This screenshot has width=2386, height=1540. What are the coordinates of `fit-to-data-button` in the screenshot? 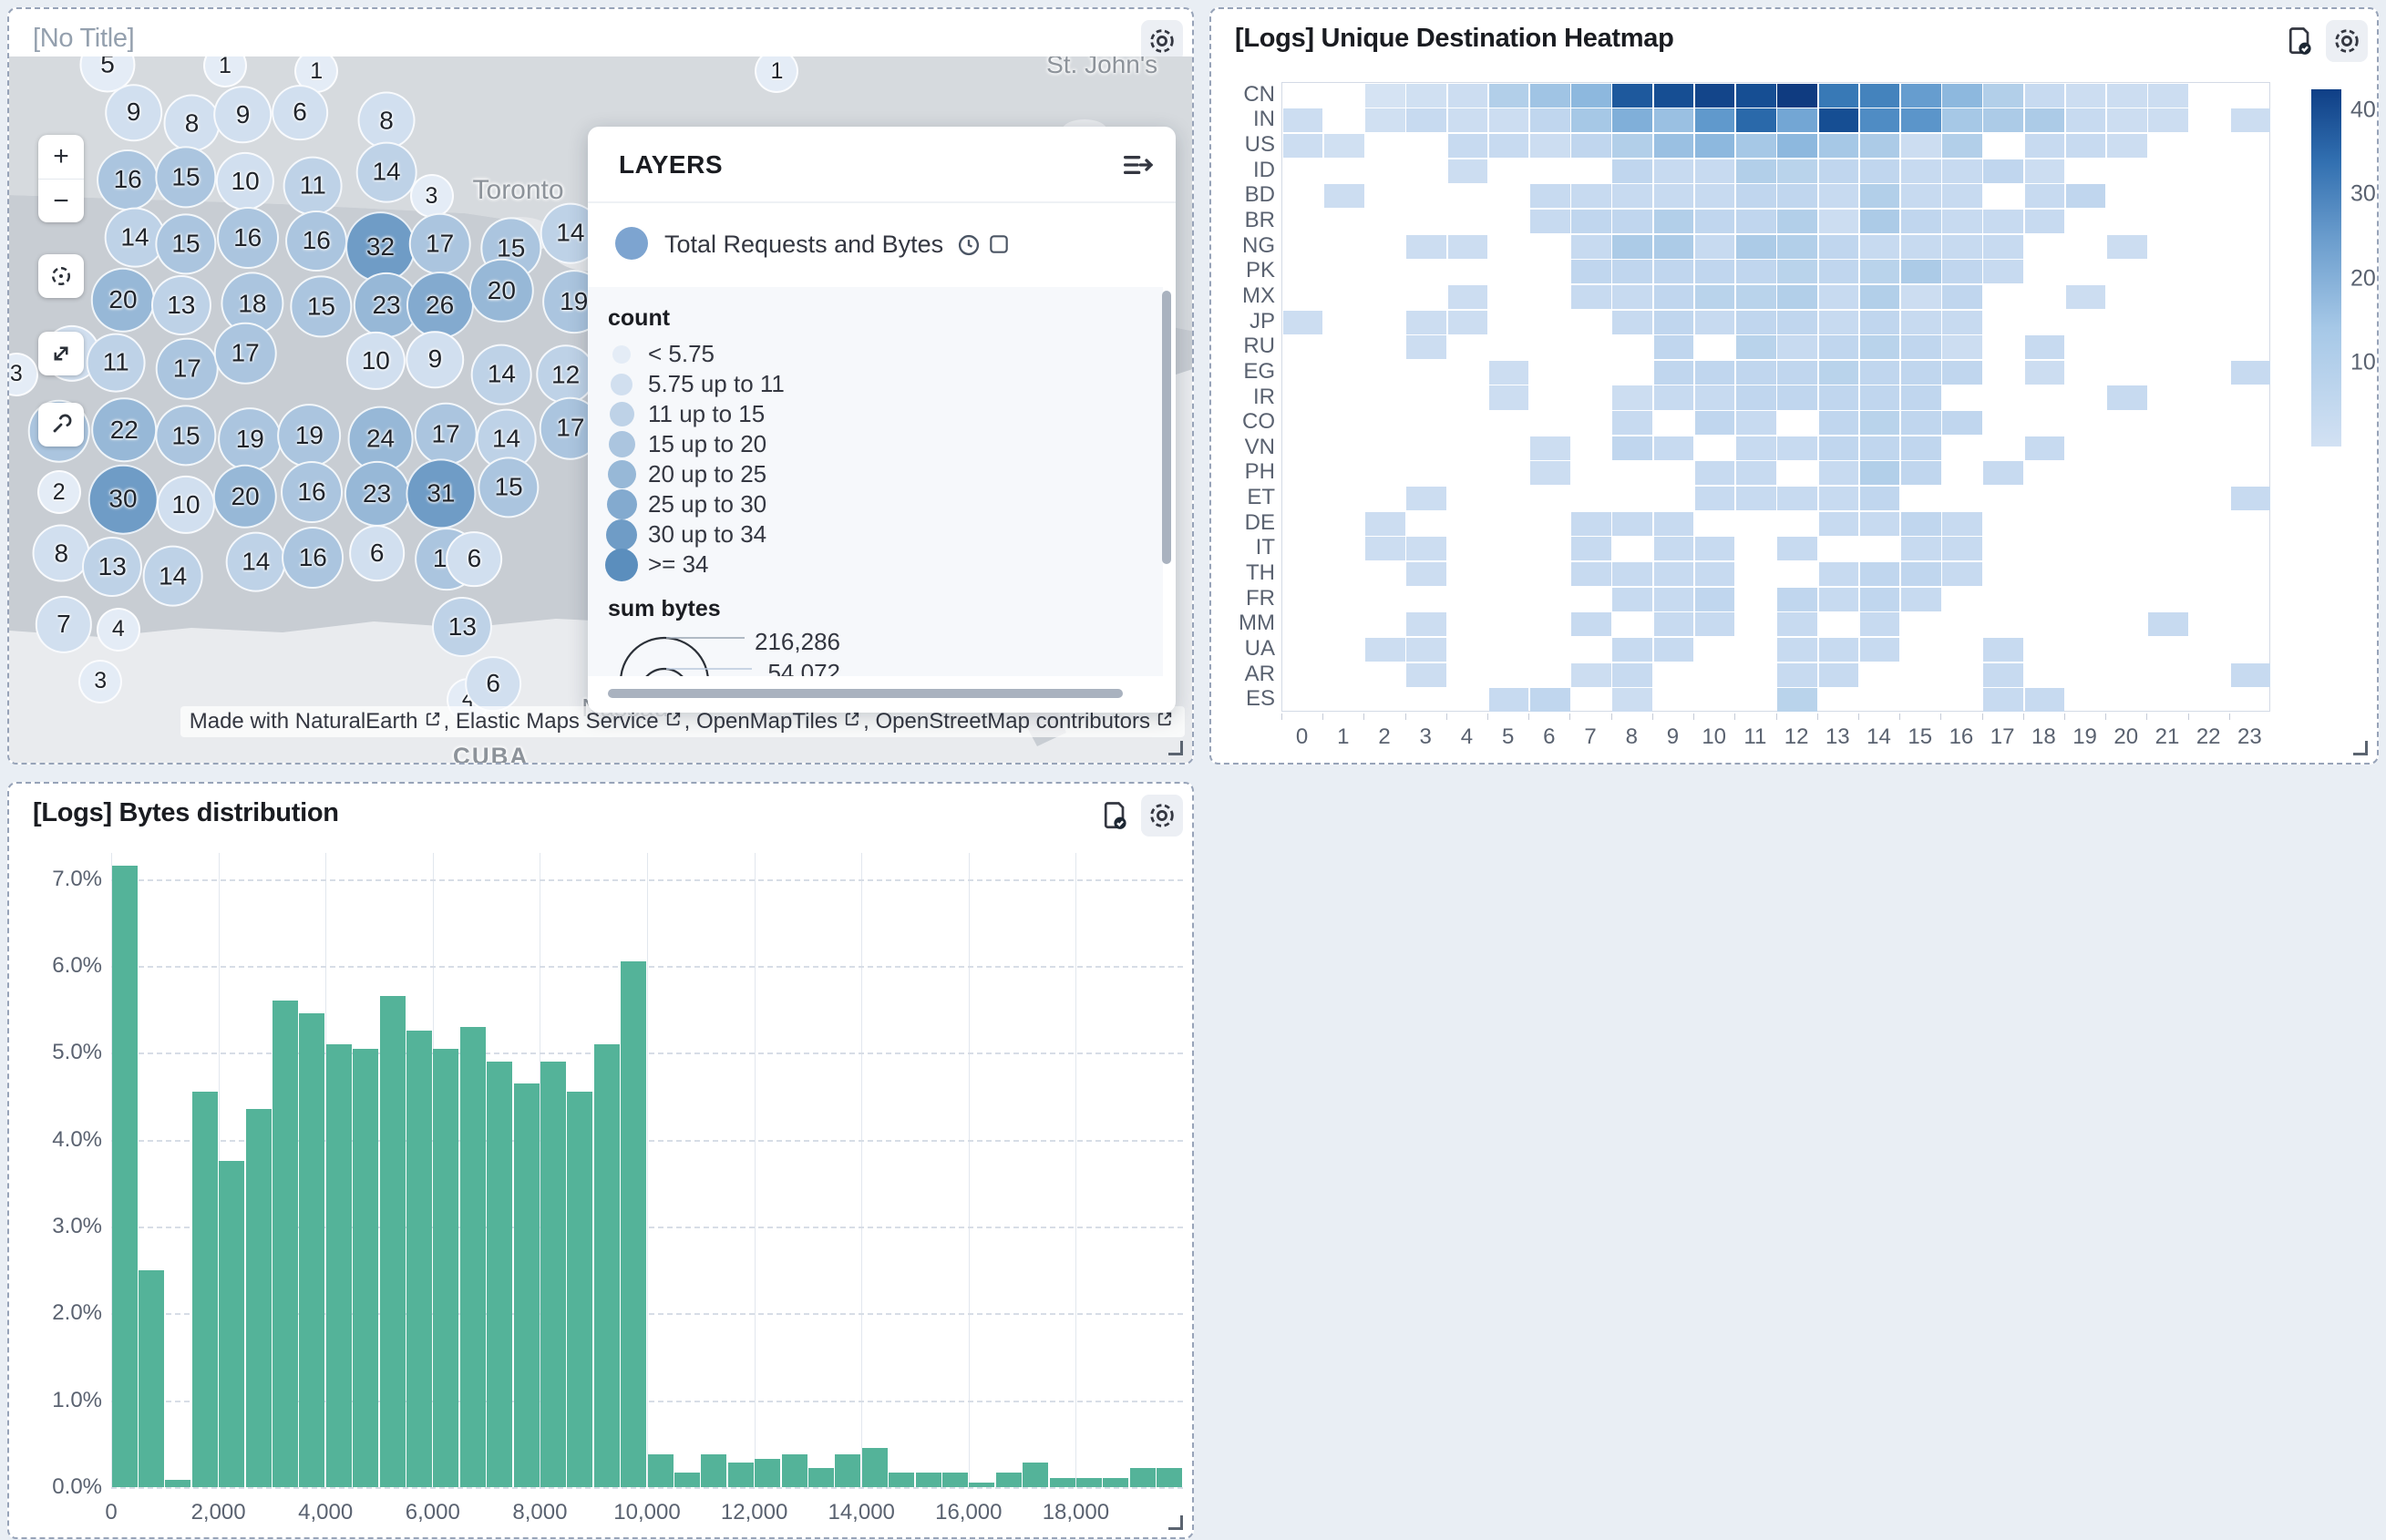 It's located at (61, 353).